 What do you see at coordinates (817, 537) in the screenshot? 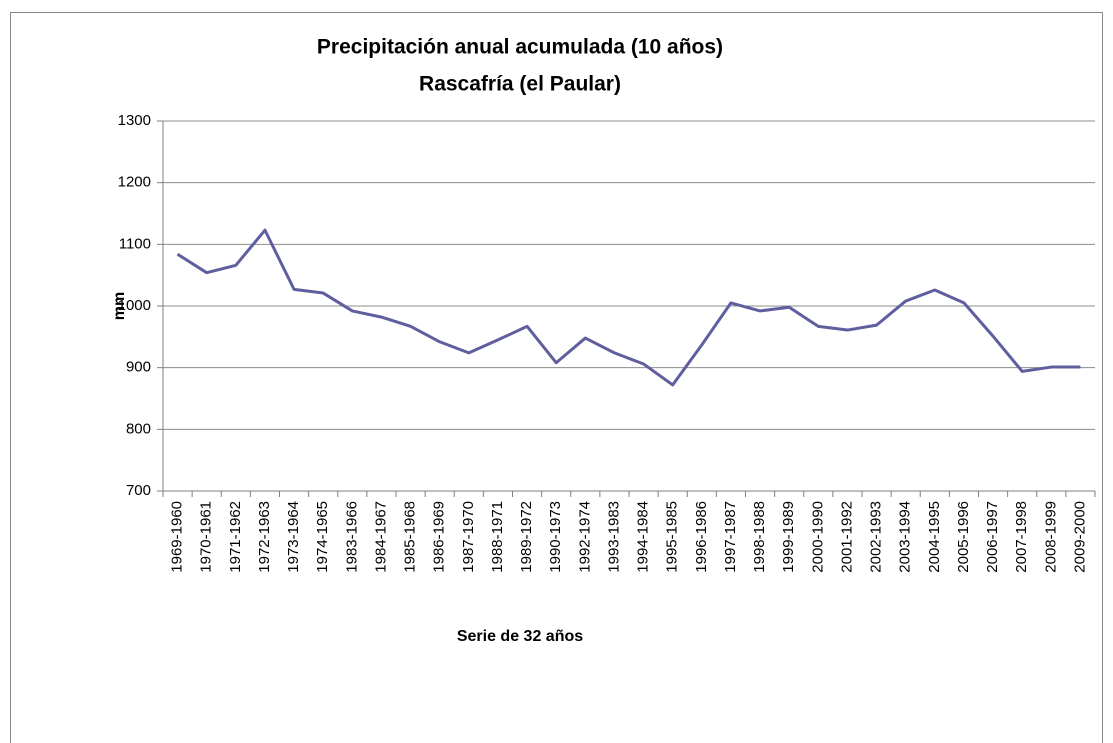
I see `x-tick-label: 2000-1990` at bounding box center [817, 537].